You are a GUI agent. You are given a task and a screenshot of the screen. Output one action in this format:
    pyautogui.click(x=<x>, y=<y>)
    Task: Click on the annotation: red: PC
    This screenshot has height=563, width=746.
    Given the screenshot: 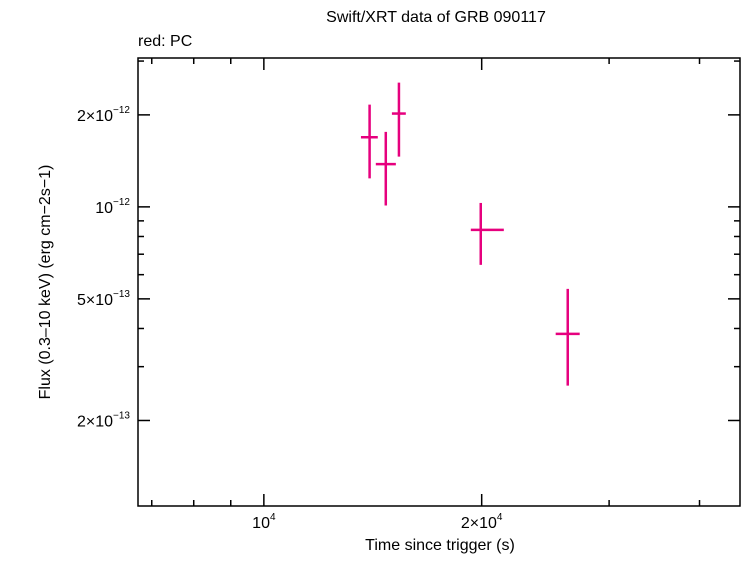 What is the action you would take?
    pyautogui.click(x=165, y=41)
    